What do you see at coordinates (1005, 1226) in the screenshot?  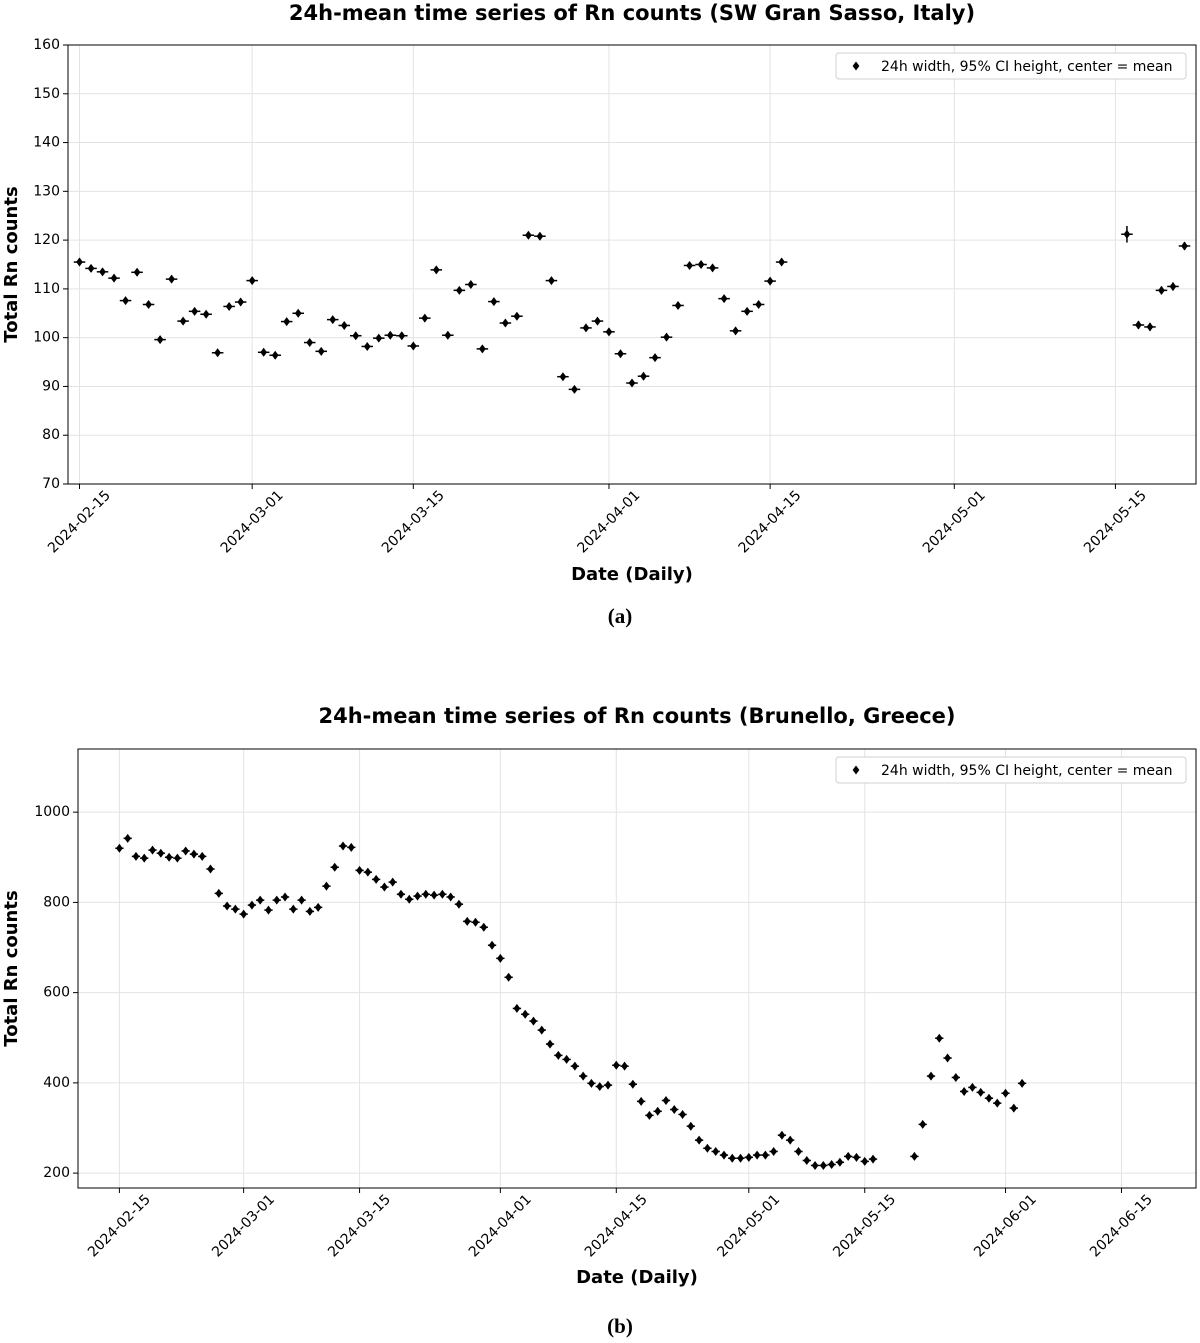 I see `x-tick-label: 2024-06-01` at bounding box center [1005, 1226].